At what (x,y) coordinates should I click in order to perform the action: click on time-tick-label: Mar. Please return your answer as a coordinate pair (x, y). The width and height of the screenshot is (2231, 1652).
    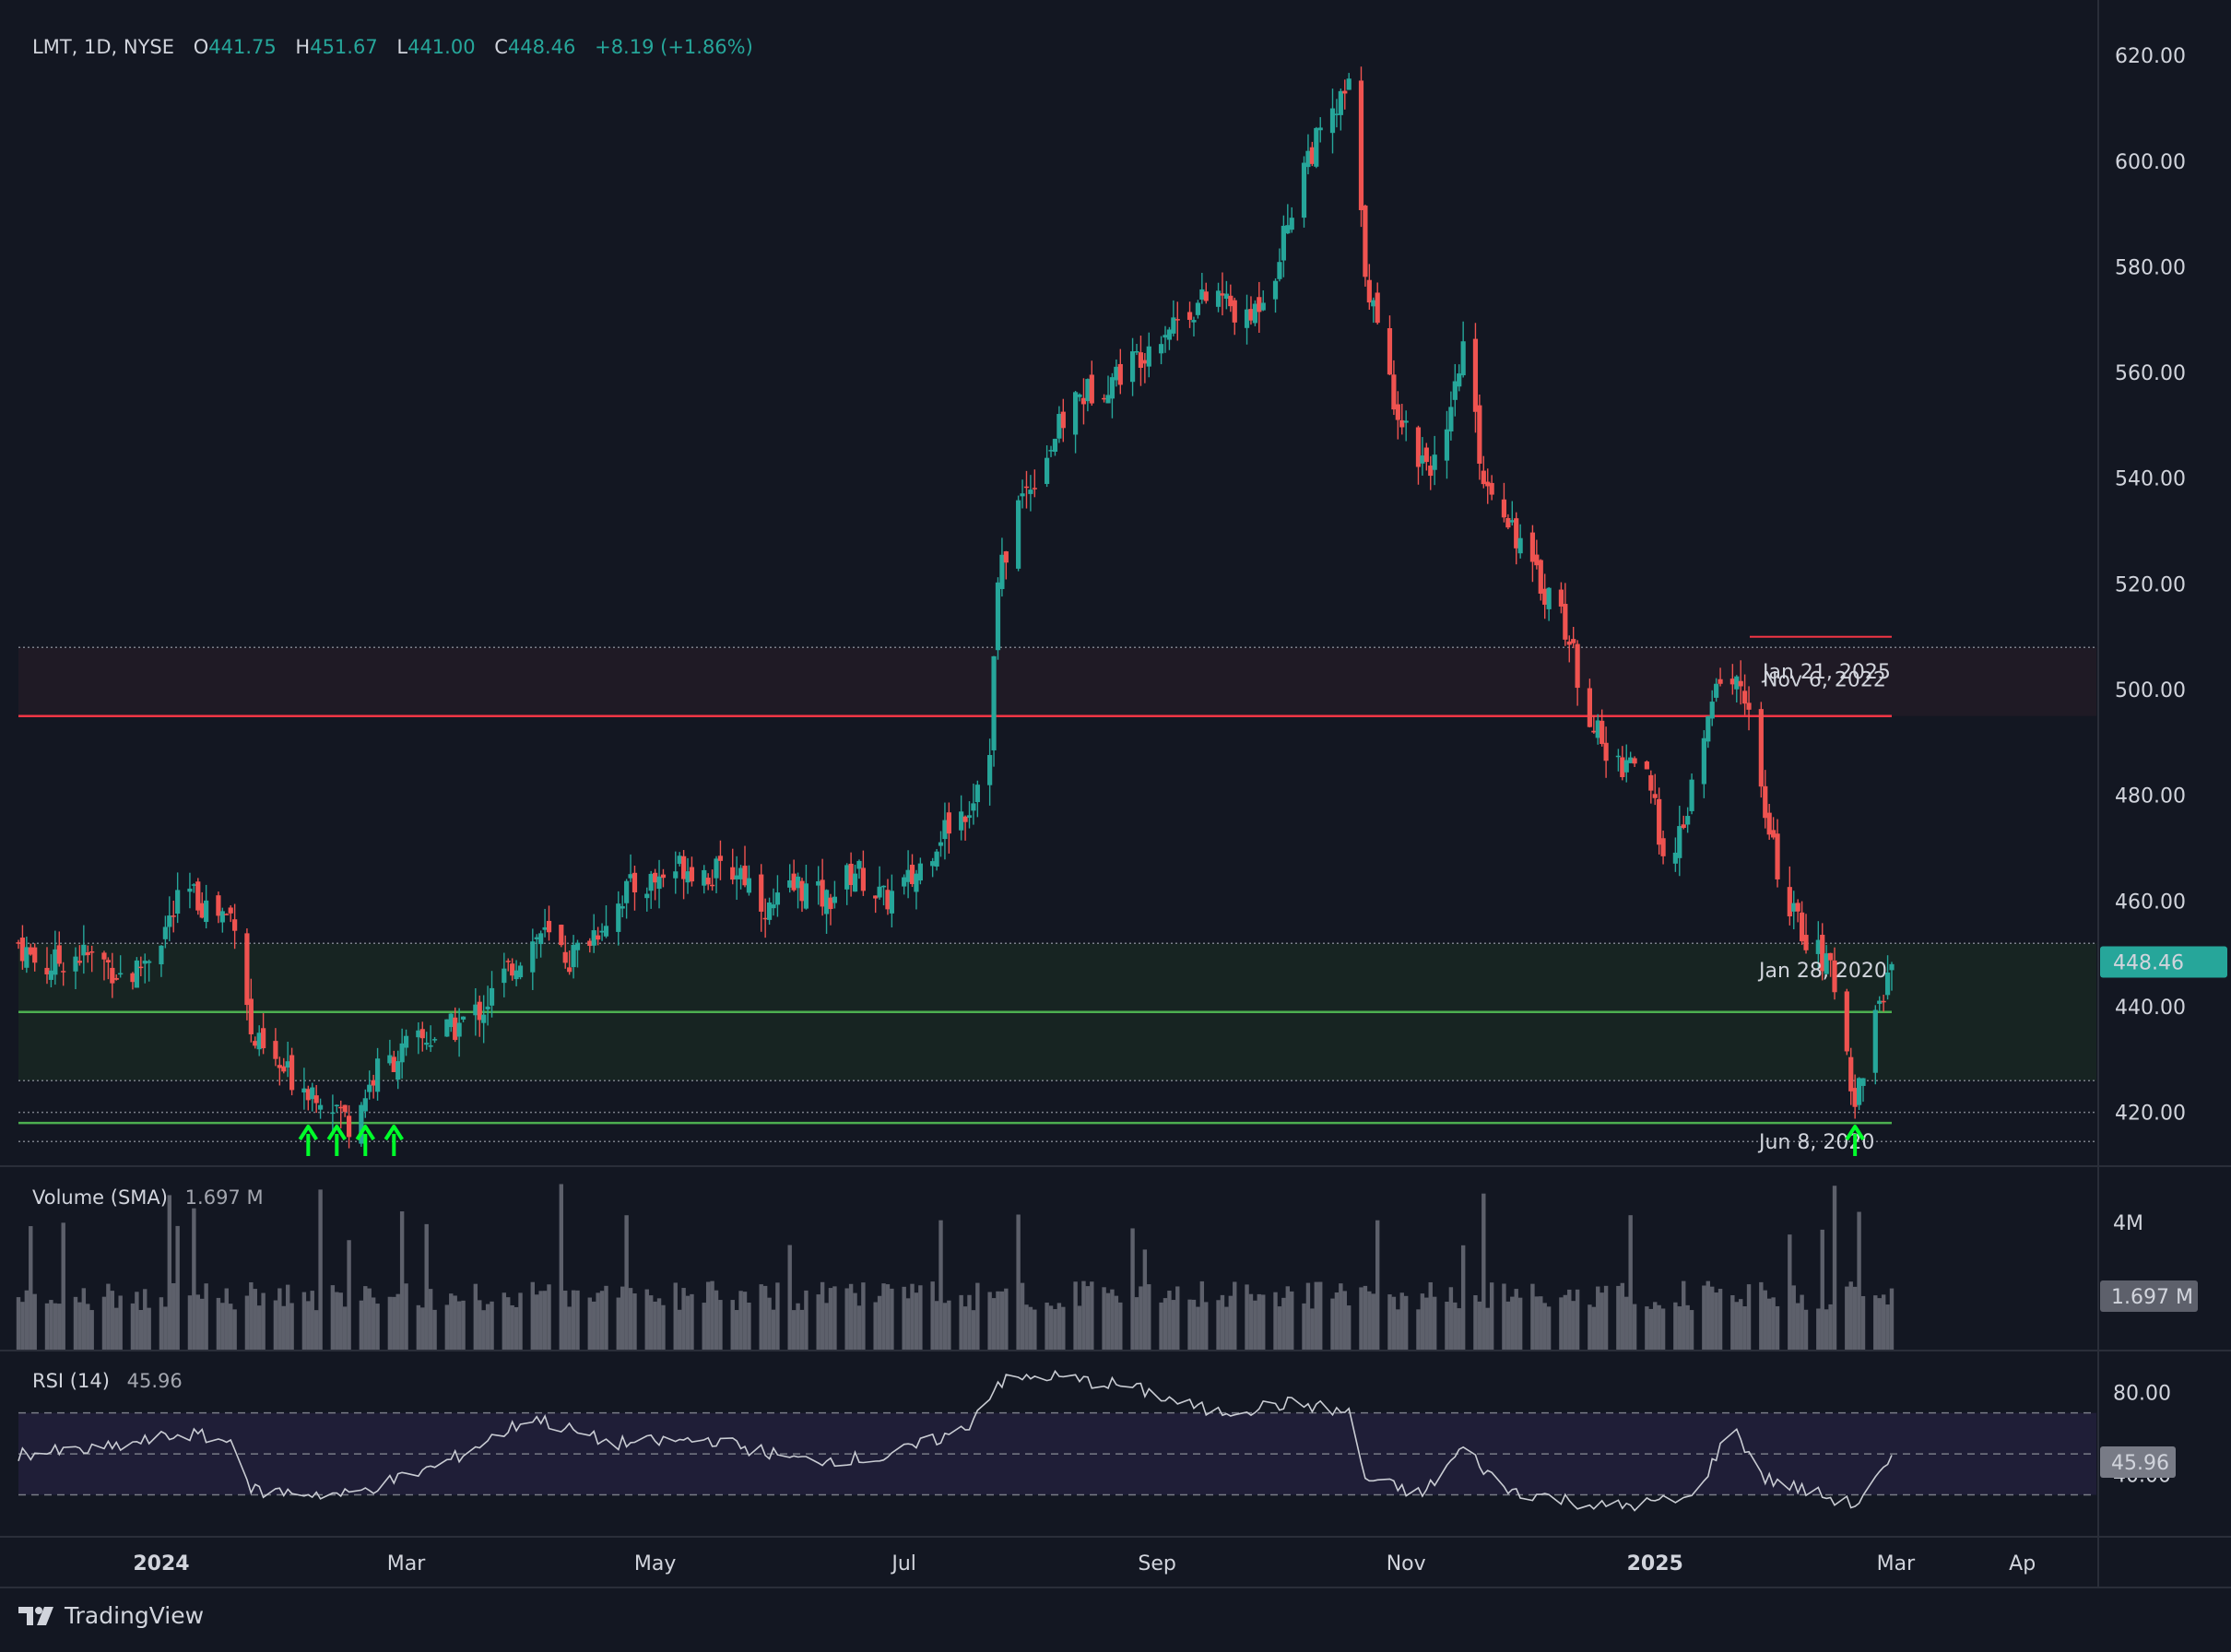
    Looking at the image, I should click on (407, 1563).